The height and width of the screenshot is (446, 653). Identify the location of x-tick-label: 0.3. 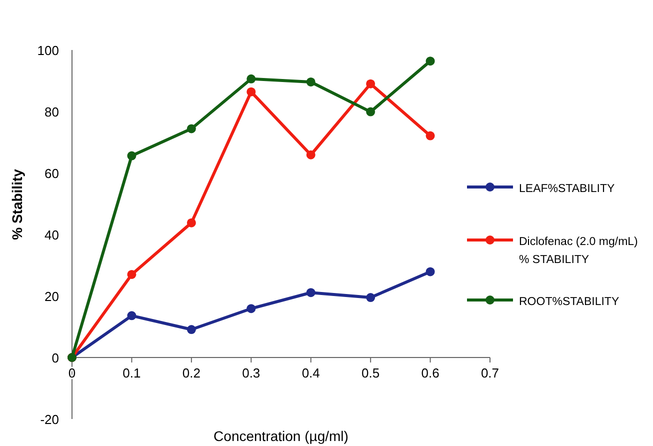
(251, 373).